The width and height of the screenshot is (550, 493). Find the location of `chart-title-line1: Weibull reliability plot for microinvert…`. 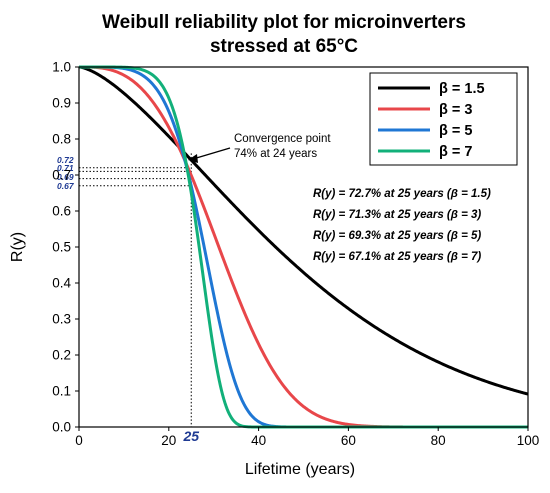

chart-title-line1: Weibull reliability plot for microinvert… is located at coordinates (284, 22).